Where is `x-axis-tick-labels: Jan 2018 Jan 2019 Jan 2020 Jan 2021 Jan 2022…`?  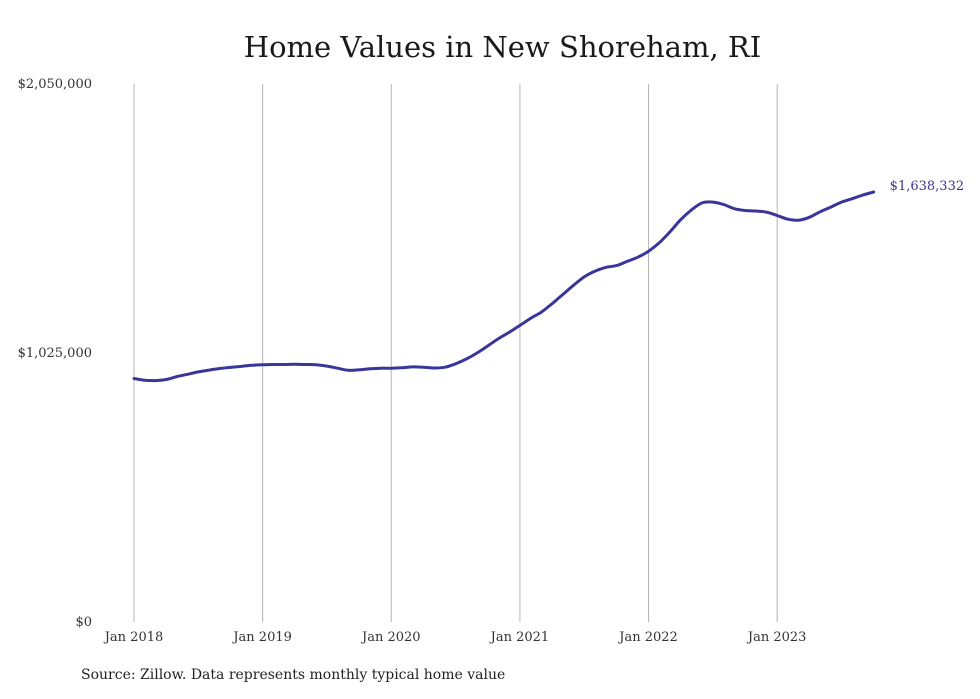
x-axis-tick-labels: Jan 2018 Jan 2019 Jan 2020 Jan 2021 Jan 2022… is located at coordinates (455, 637).